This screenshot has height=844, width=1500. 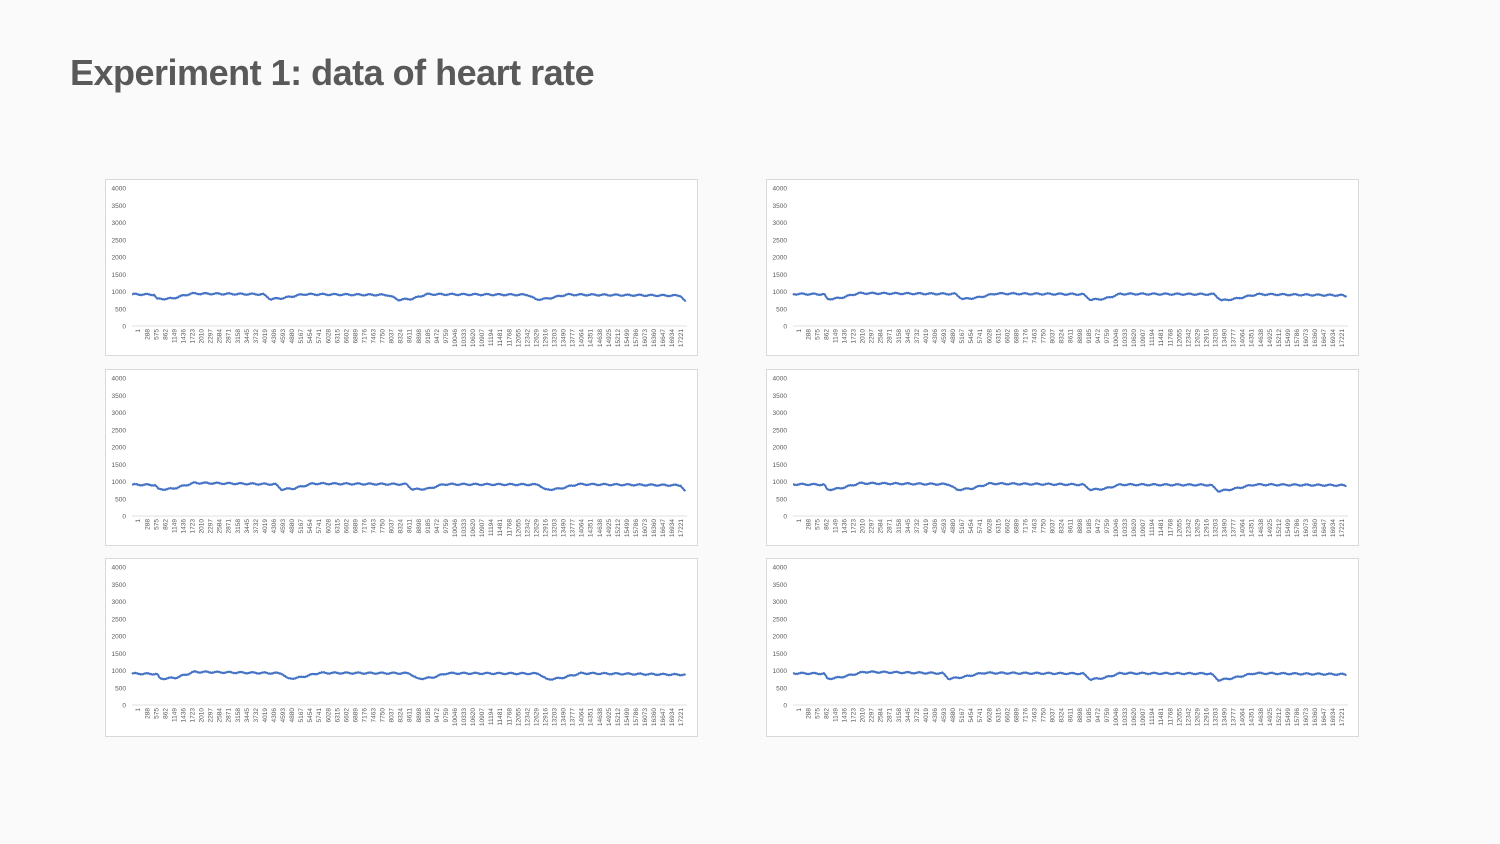 I want to click on x-tick-label: 3732, so click(x=256, y=336).